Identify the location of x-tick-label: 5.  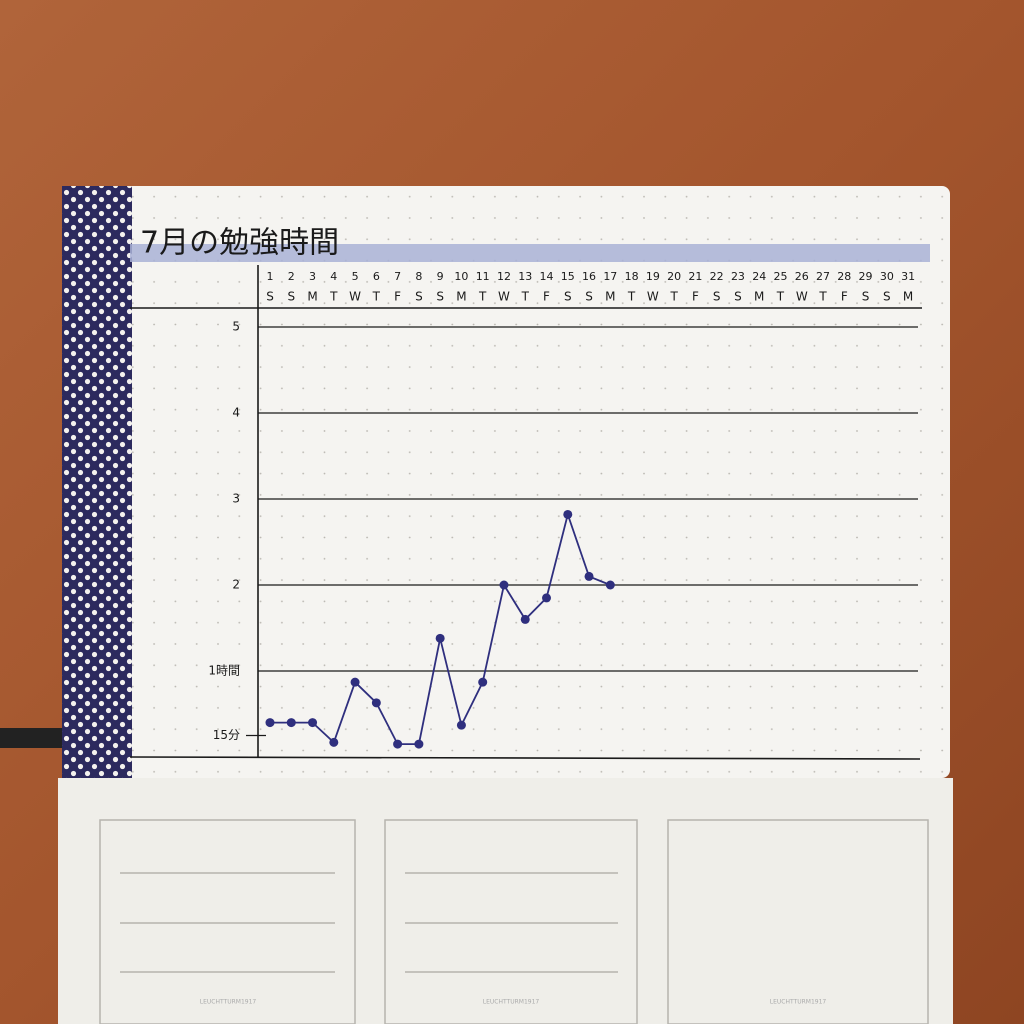
(355, 276).